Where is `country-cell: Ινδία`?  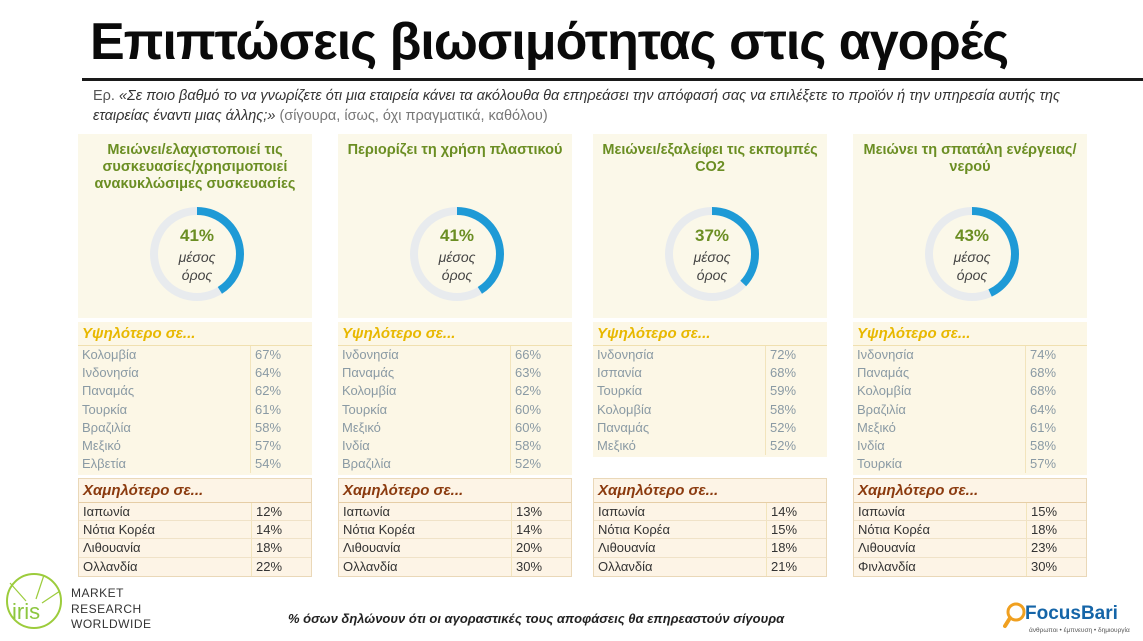 country-cell: Ινδία is located at coordinates (871, 445).